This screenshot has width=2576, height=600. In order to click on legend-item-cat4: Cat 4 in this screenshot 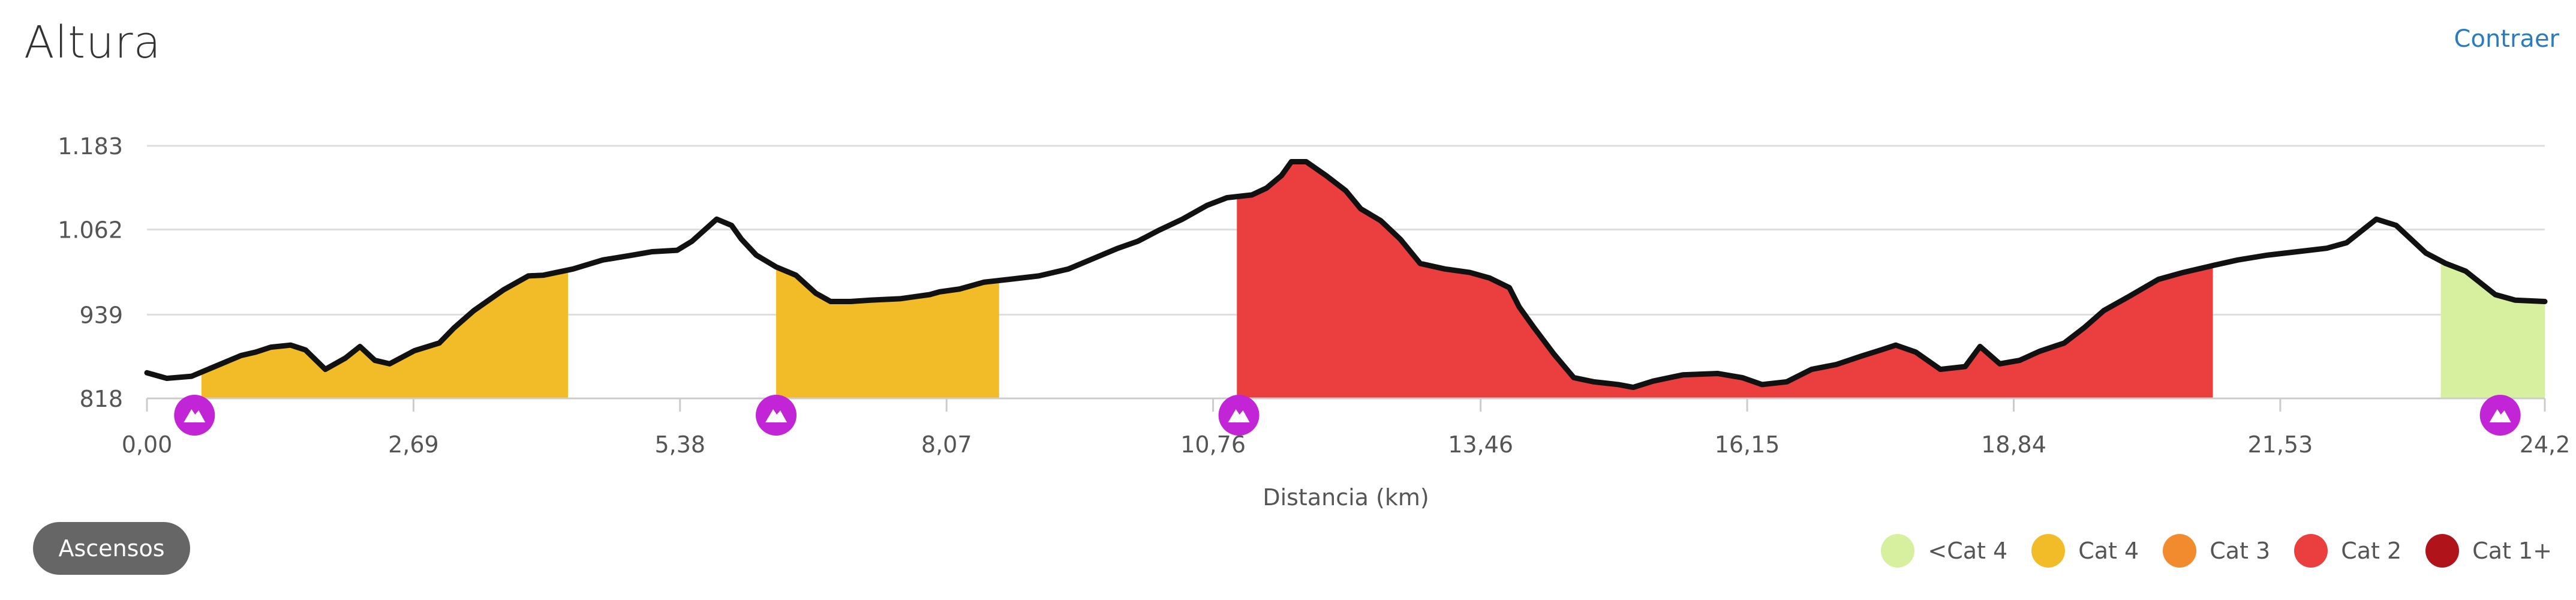, I will do `click(2085, 551)`.